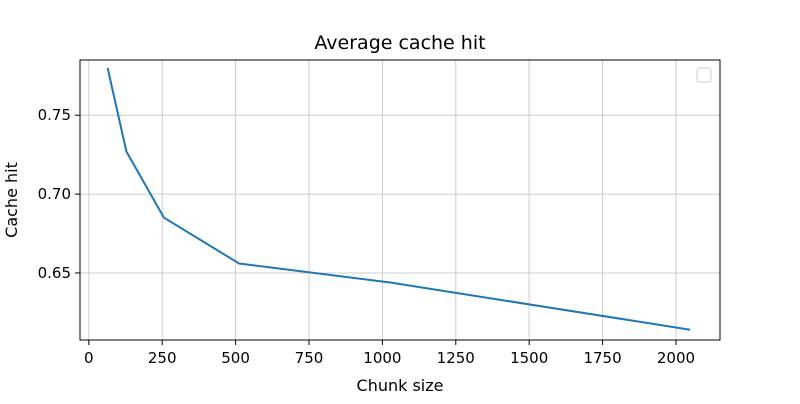  Describe the element at coordinates (704, 75) in the screenshot. I see `legend-box` at that location.